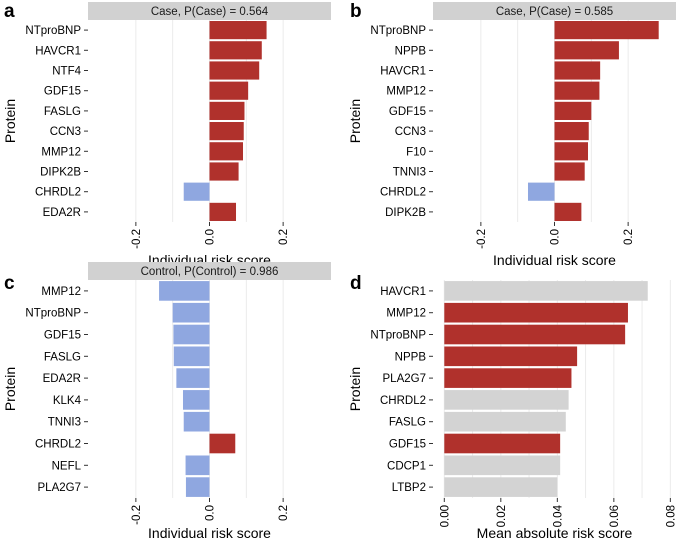 The width and height of the screenshot is (685, 543). Describe the element at coordinates (9, 283) in the screenshot. I see `panel-label: c` at that location.